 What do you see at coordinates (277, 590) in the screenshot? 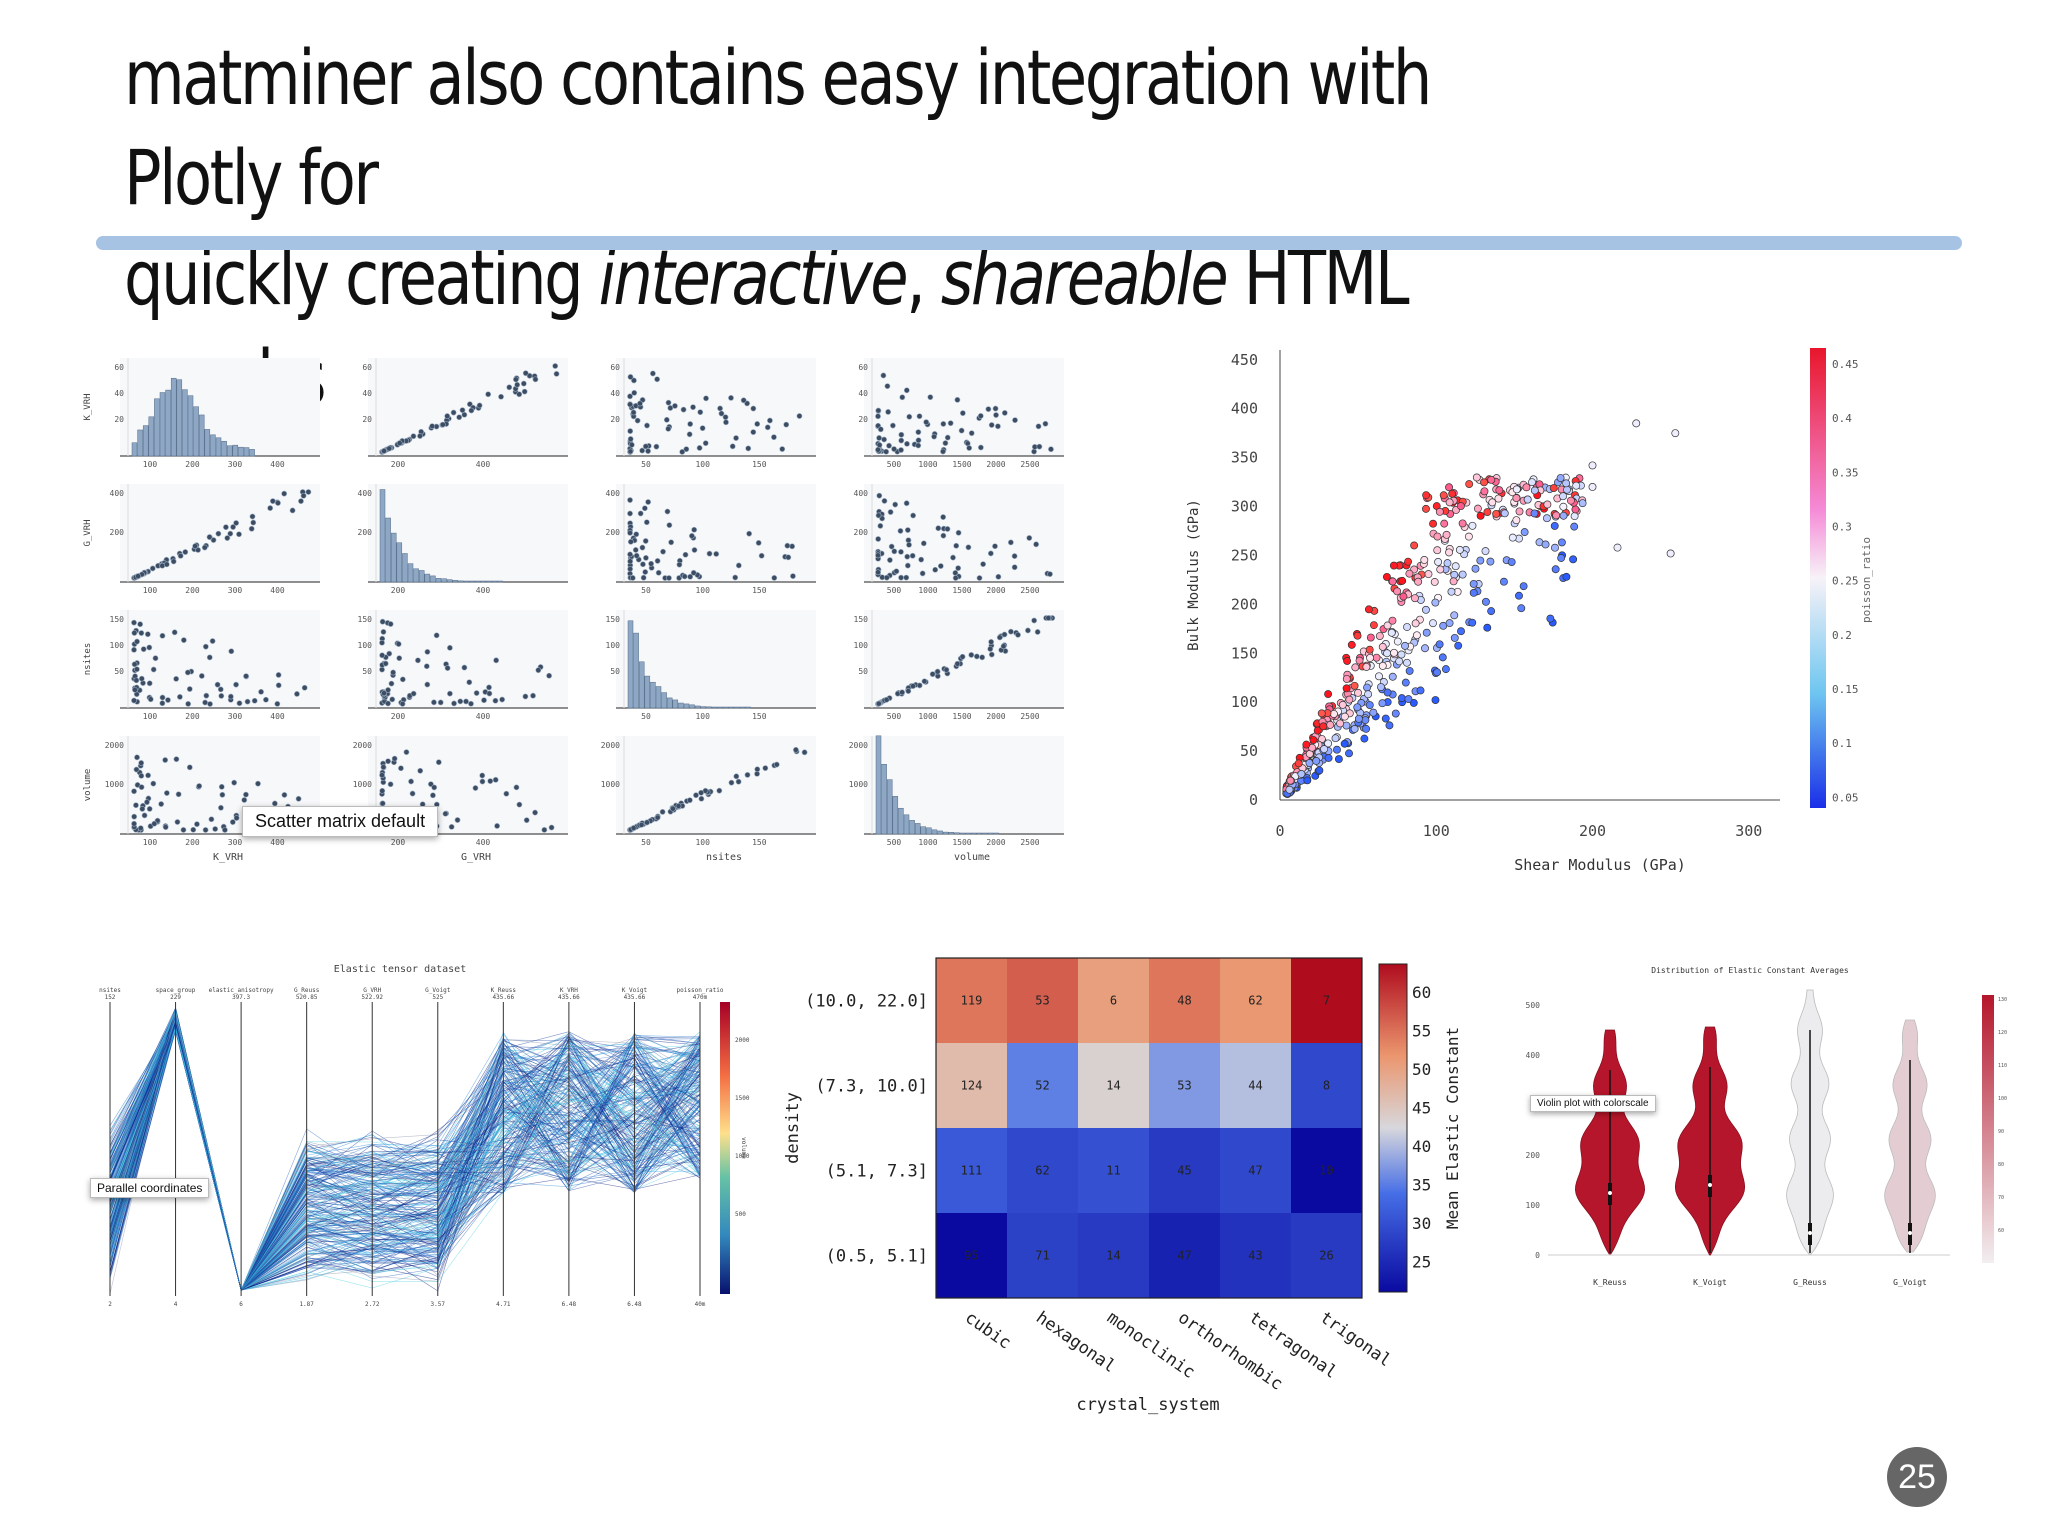
I see `matrix-tick-label: 400` at bounding box center [277, 590].